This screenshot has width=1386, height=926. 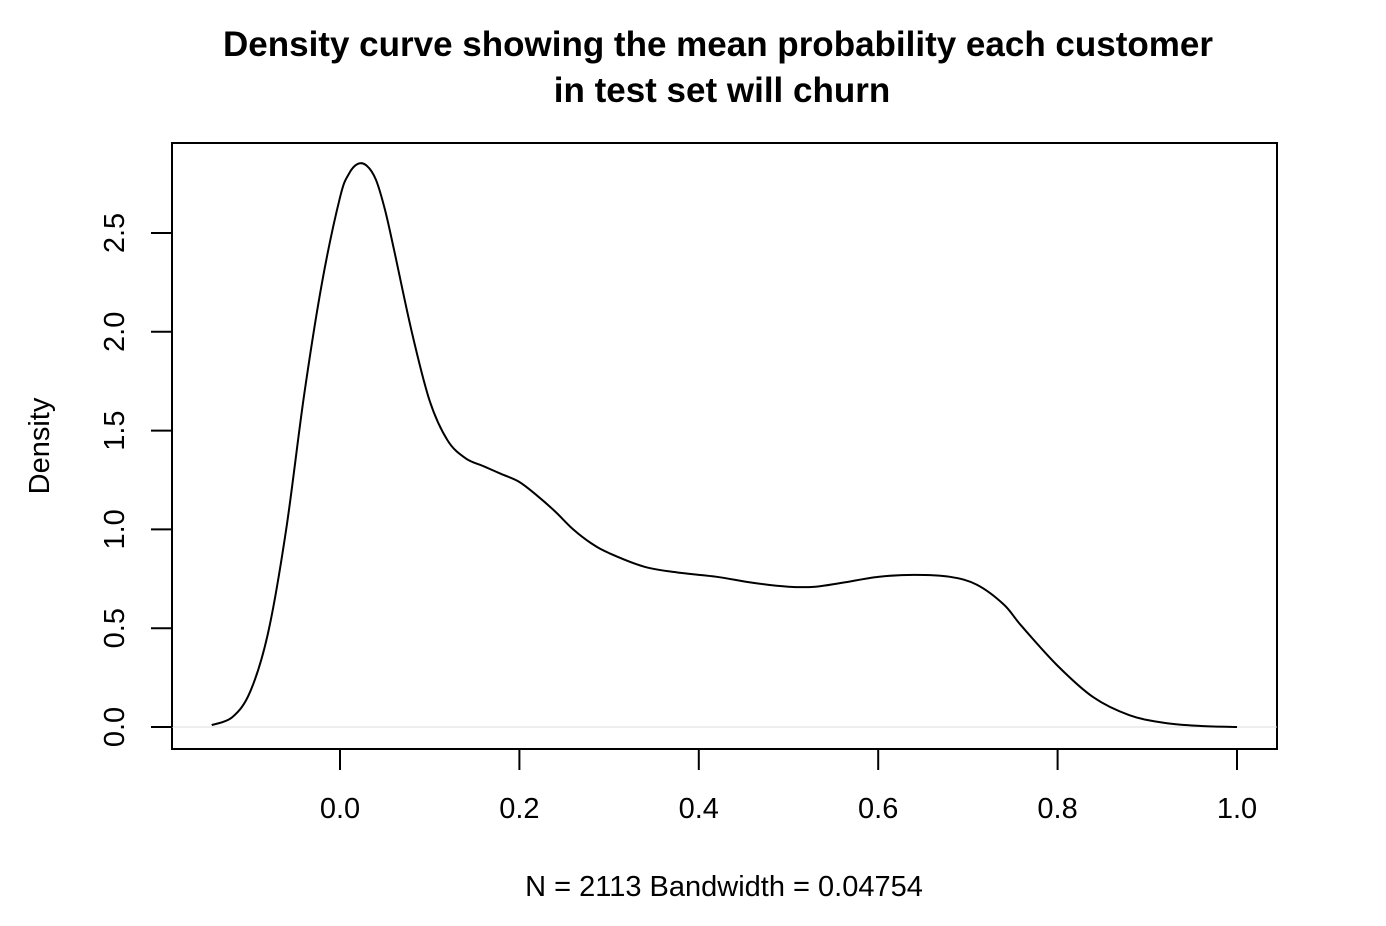 I want to click on x-tick-label: 0.6, so click(x=878, y=809).